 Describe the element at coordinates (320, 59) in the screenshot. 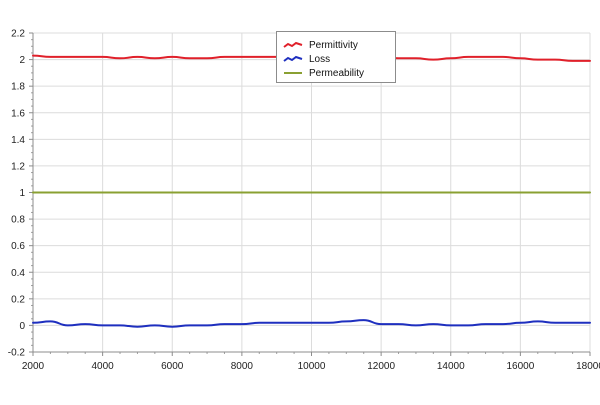

I see `legend-label-loss: Loss` at that location.